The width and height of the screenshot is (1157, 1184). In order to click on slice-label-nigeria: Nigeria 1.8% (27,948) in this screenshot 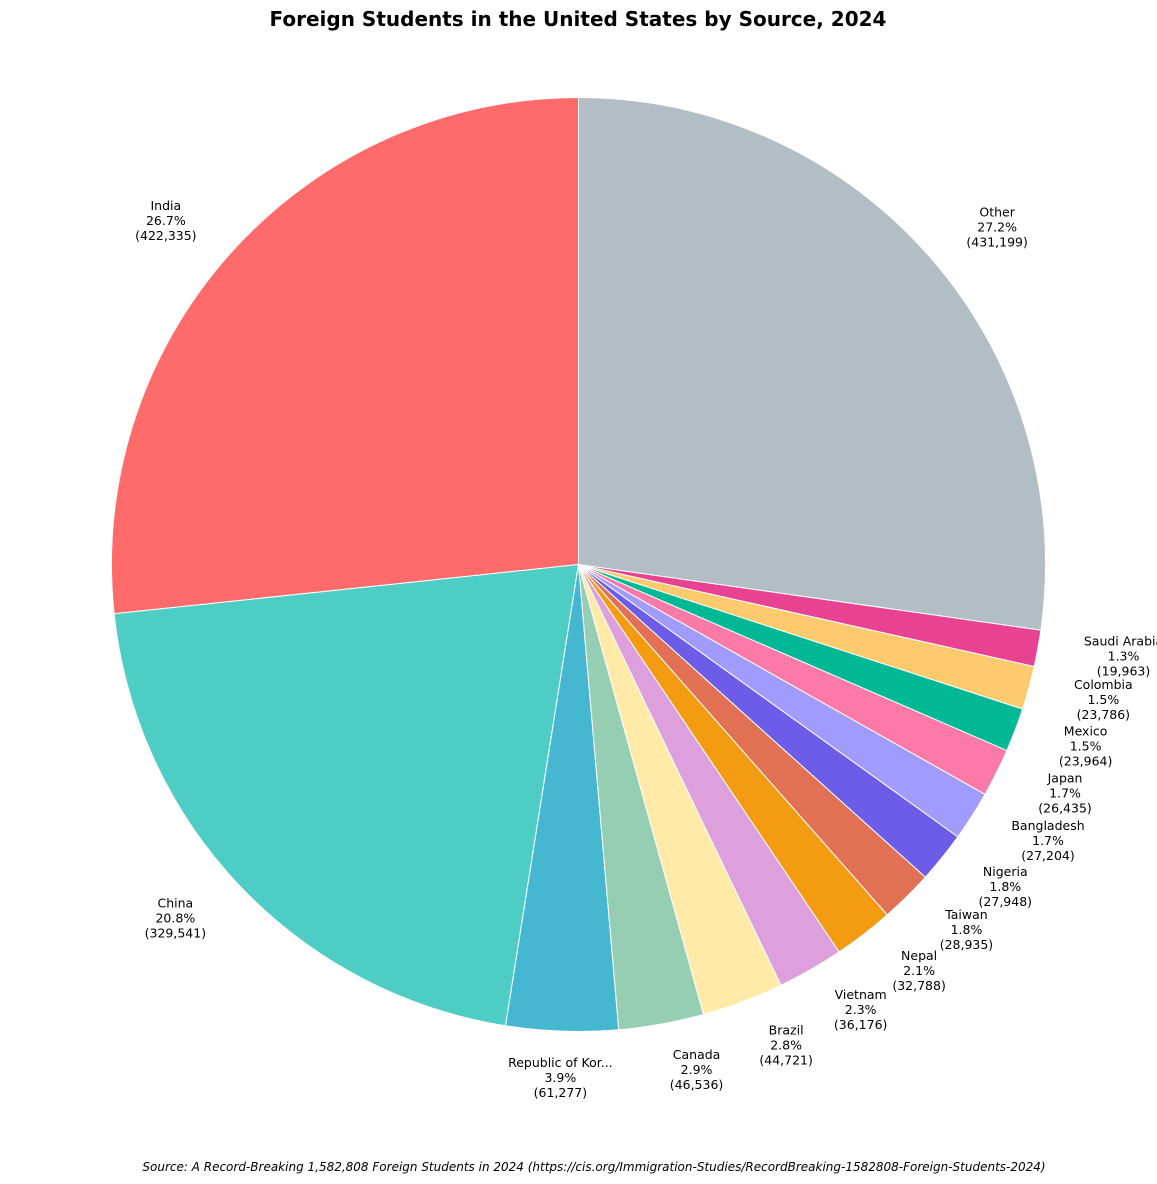, I will do `click(1006, 886)`.